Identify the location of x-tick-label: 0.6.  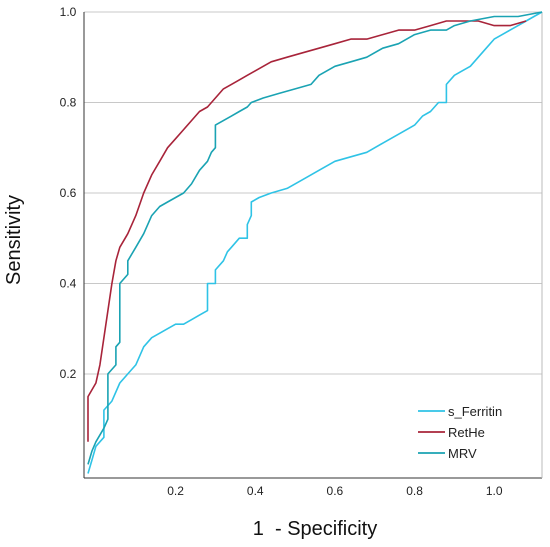
(335, 491).